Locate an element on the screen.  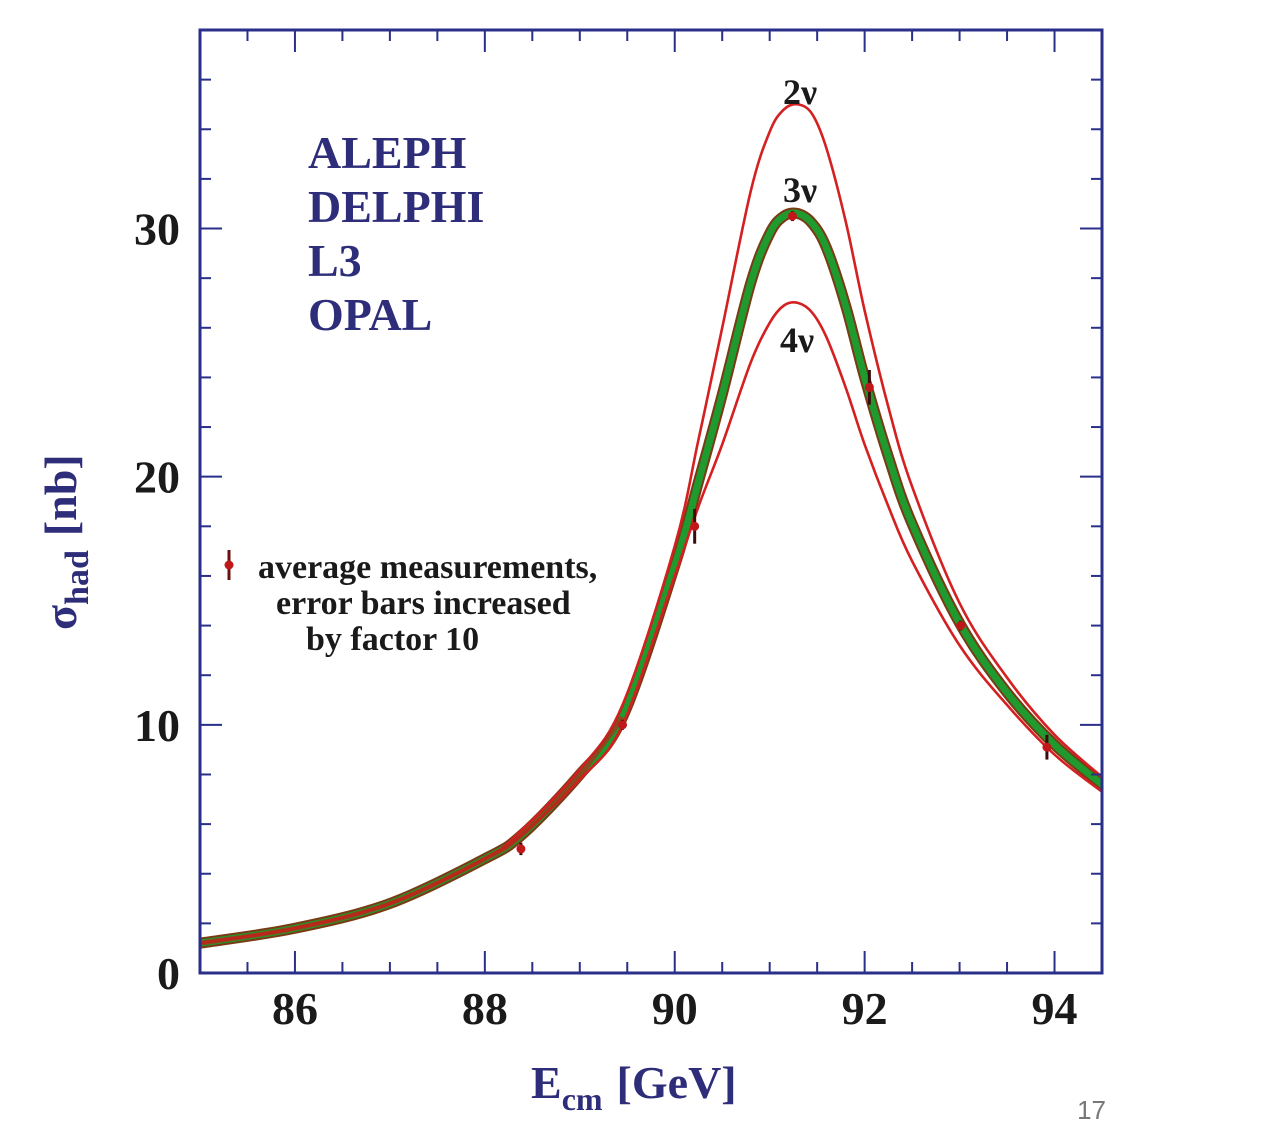
experiment-aleph: ALEPH is located at coordinates (387, 152).